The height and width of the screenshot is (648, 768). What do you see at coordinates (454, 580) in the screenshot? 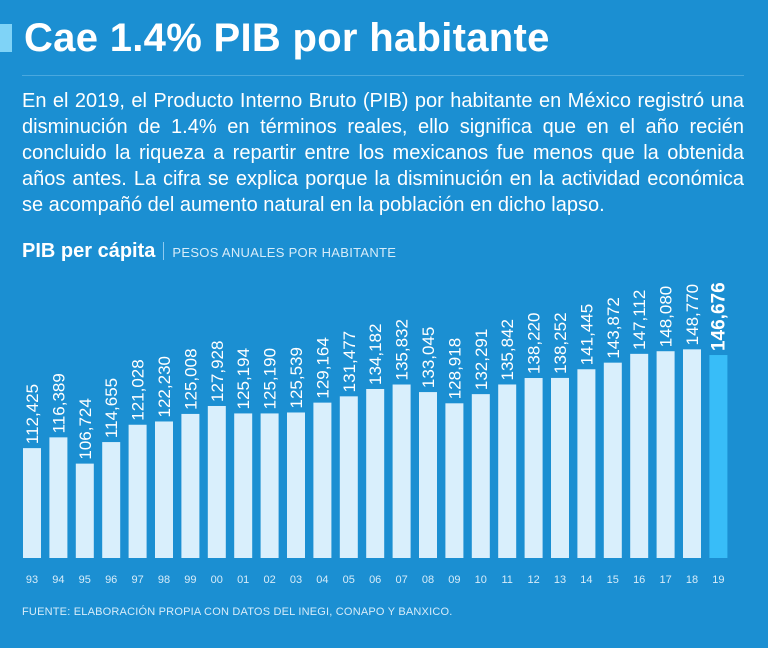
I see `x-tick-label-09: 09` at bounding box center [454, 580].